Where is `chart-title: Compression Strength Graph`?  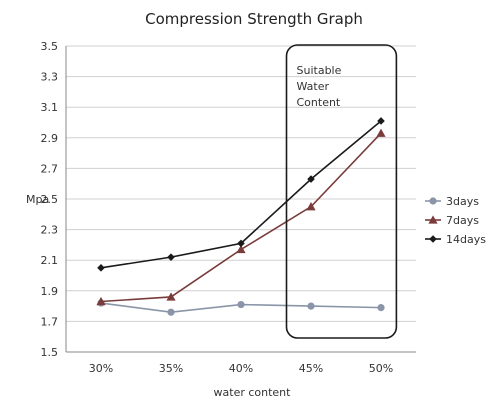
chart-title: Compression Strength Graph is located at coordinates (254, 19).